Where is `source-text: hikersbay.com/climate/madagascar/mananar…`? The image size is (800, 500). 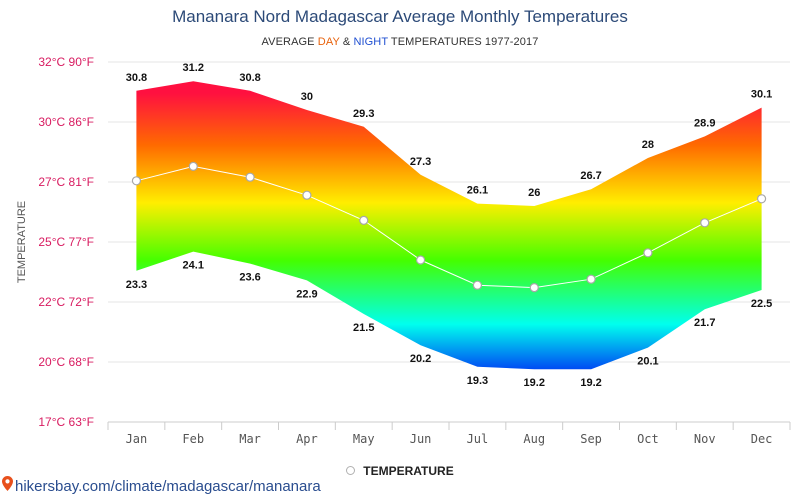
source-text: hikersbay.com/climate/madagascar/mananar… is located at coordinates (168, 486).